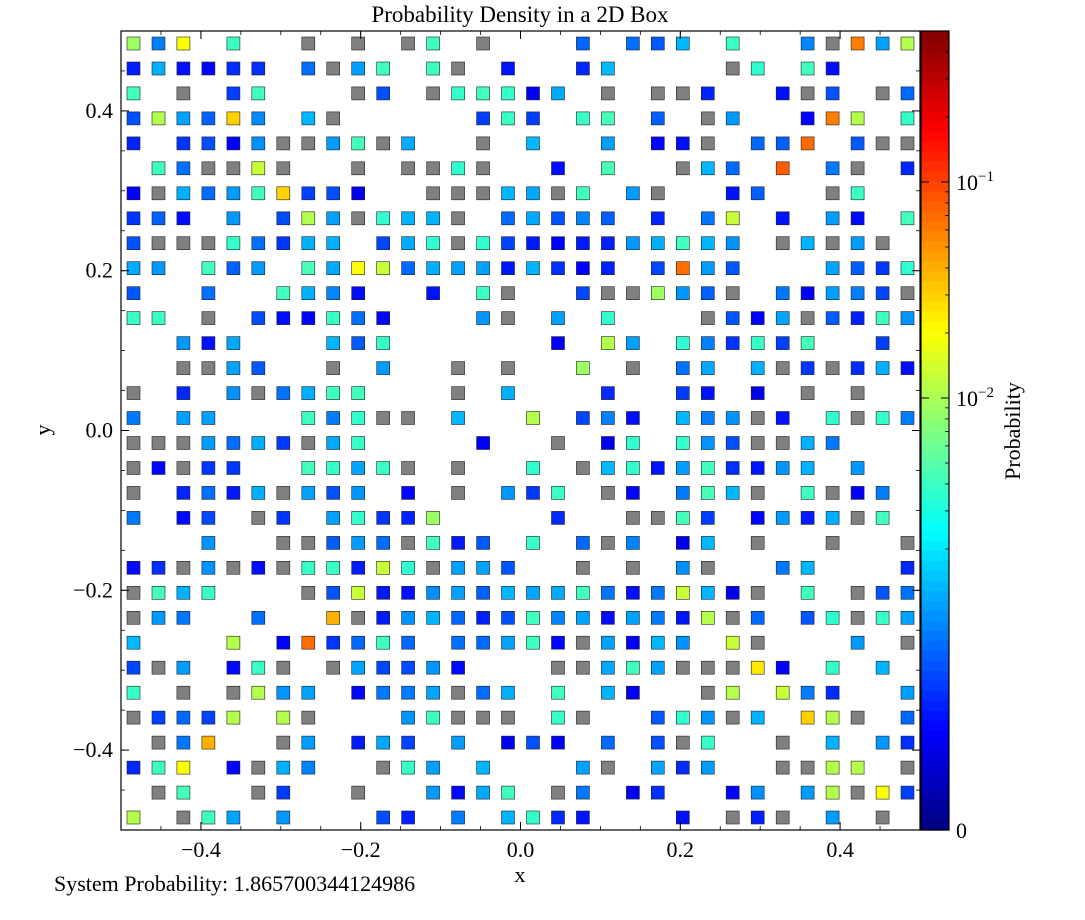 The width and height of the screenshot is (1085, 920). I want to click on x-axis-label: x, so click(520, 874).